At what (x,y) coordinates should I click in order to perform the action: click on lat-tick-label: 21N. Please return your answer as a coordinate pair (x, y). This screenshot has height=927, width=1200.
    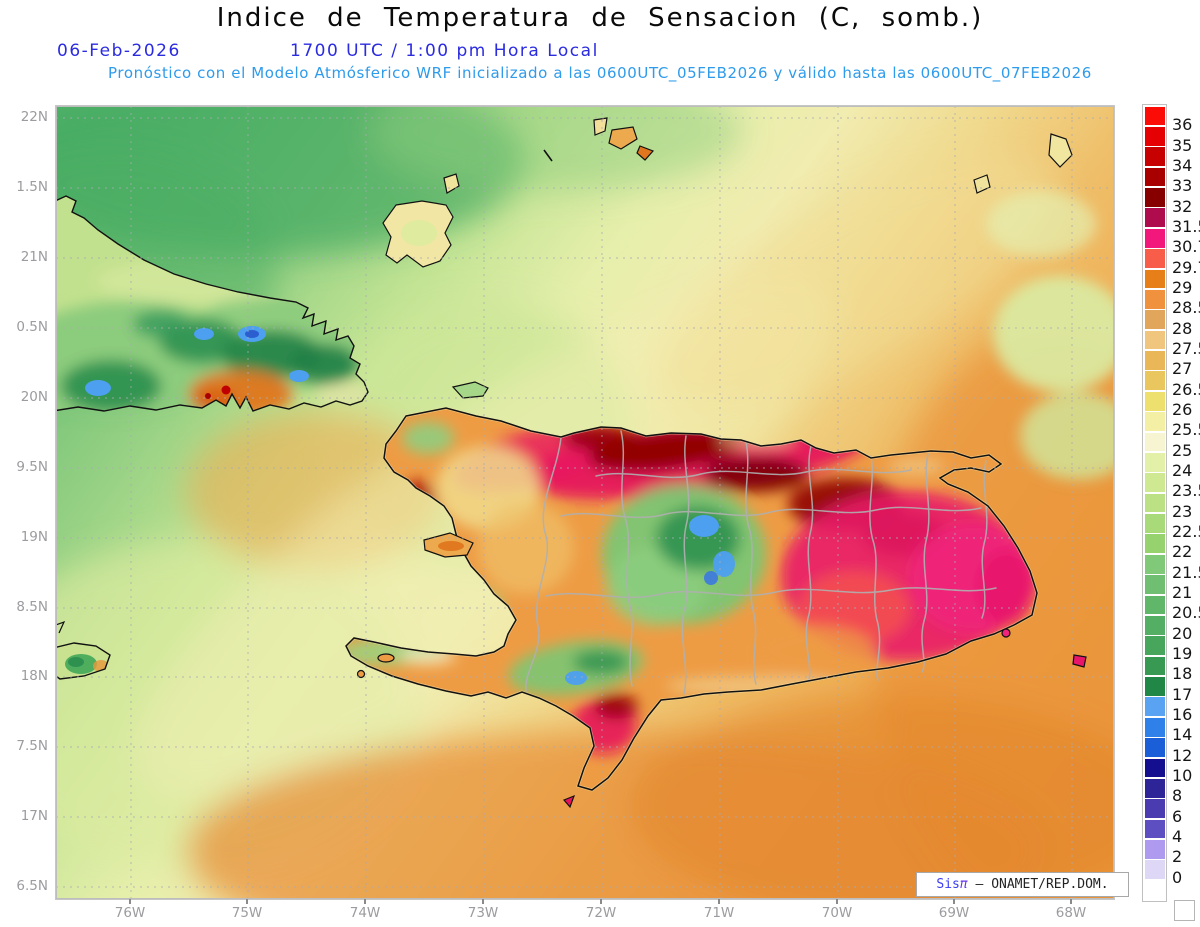
    Looking at the image, I should click on (34, 257).